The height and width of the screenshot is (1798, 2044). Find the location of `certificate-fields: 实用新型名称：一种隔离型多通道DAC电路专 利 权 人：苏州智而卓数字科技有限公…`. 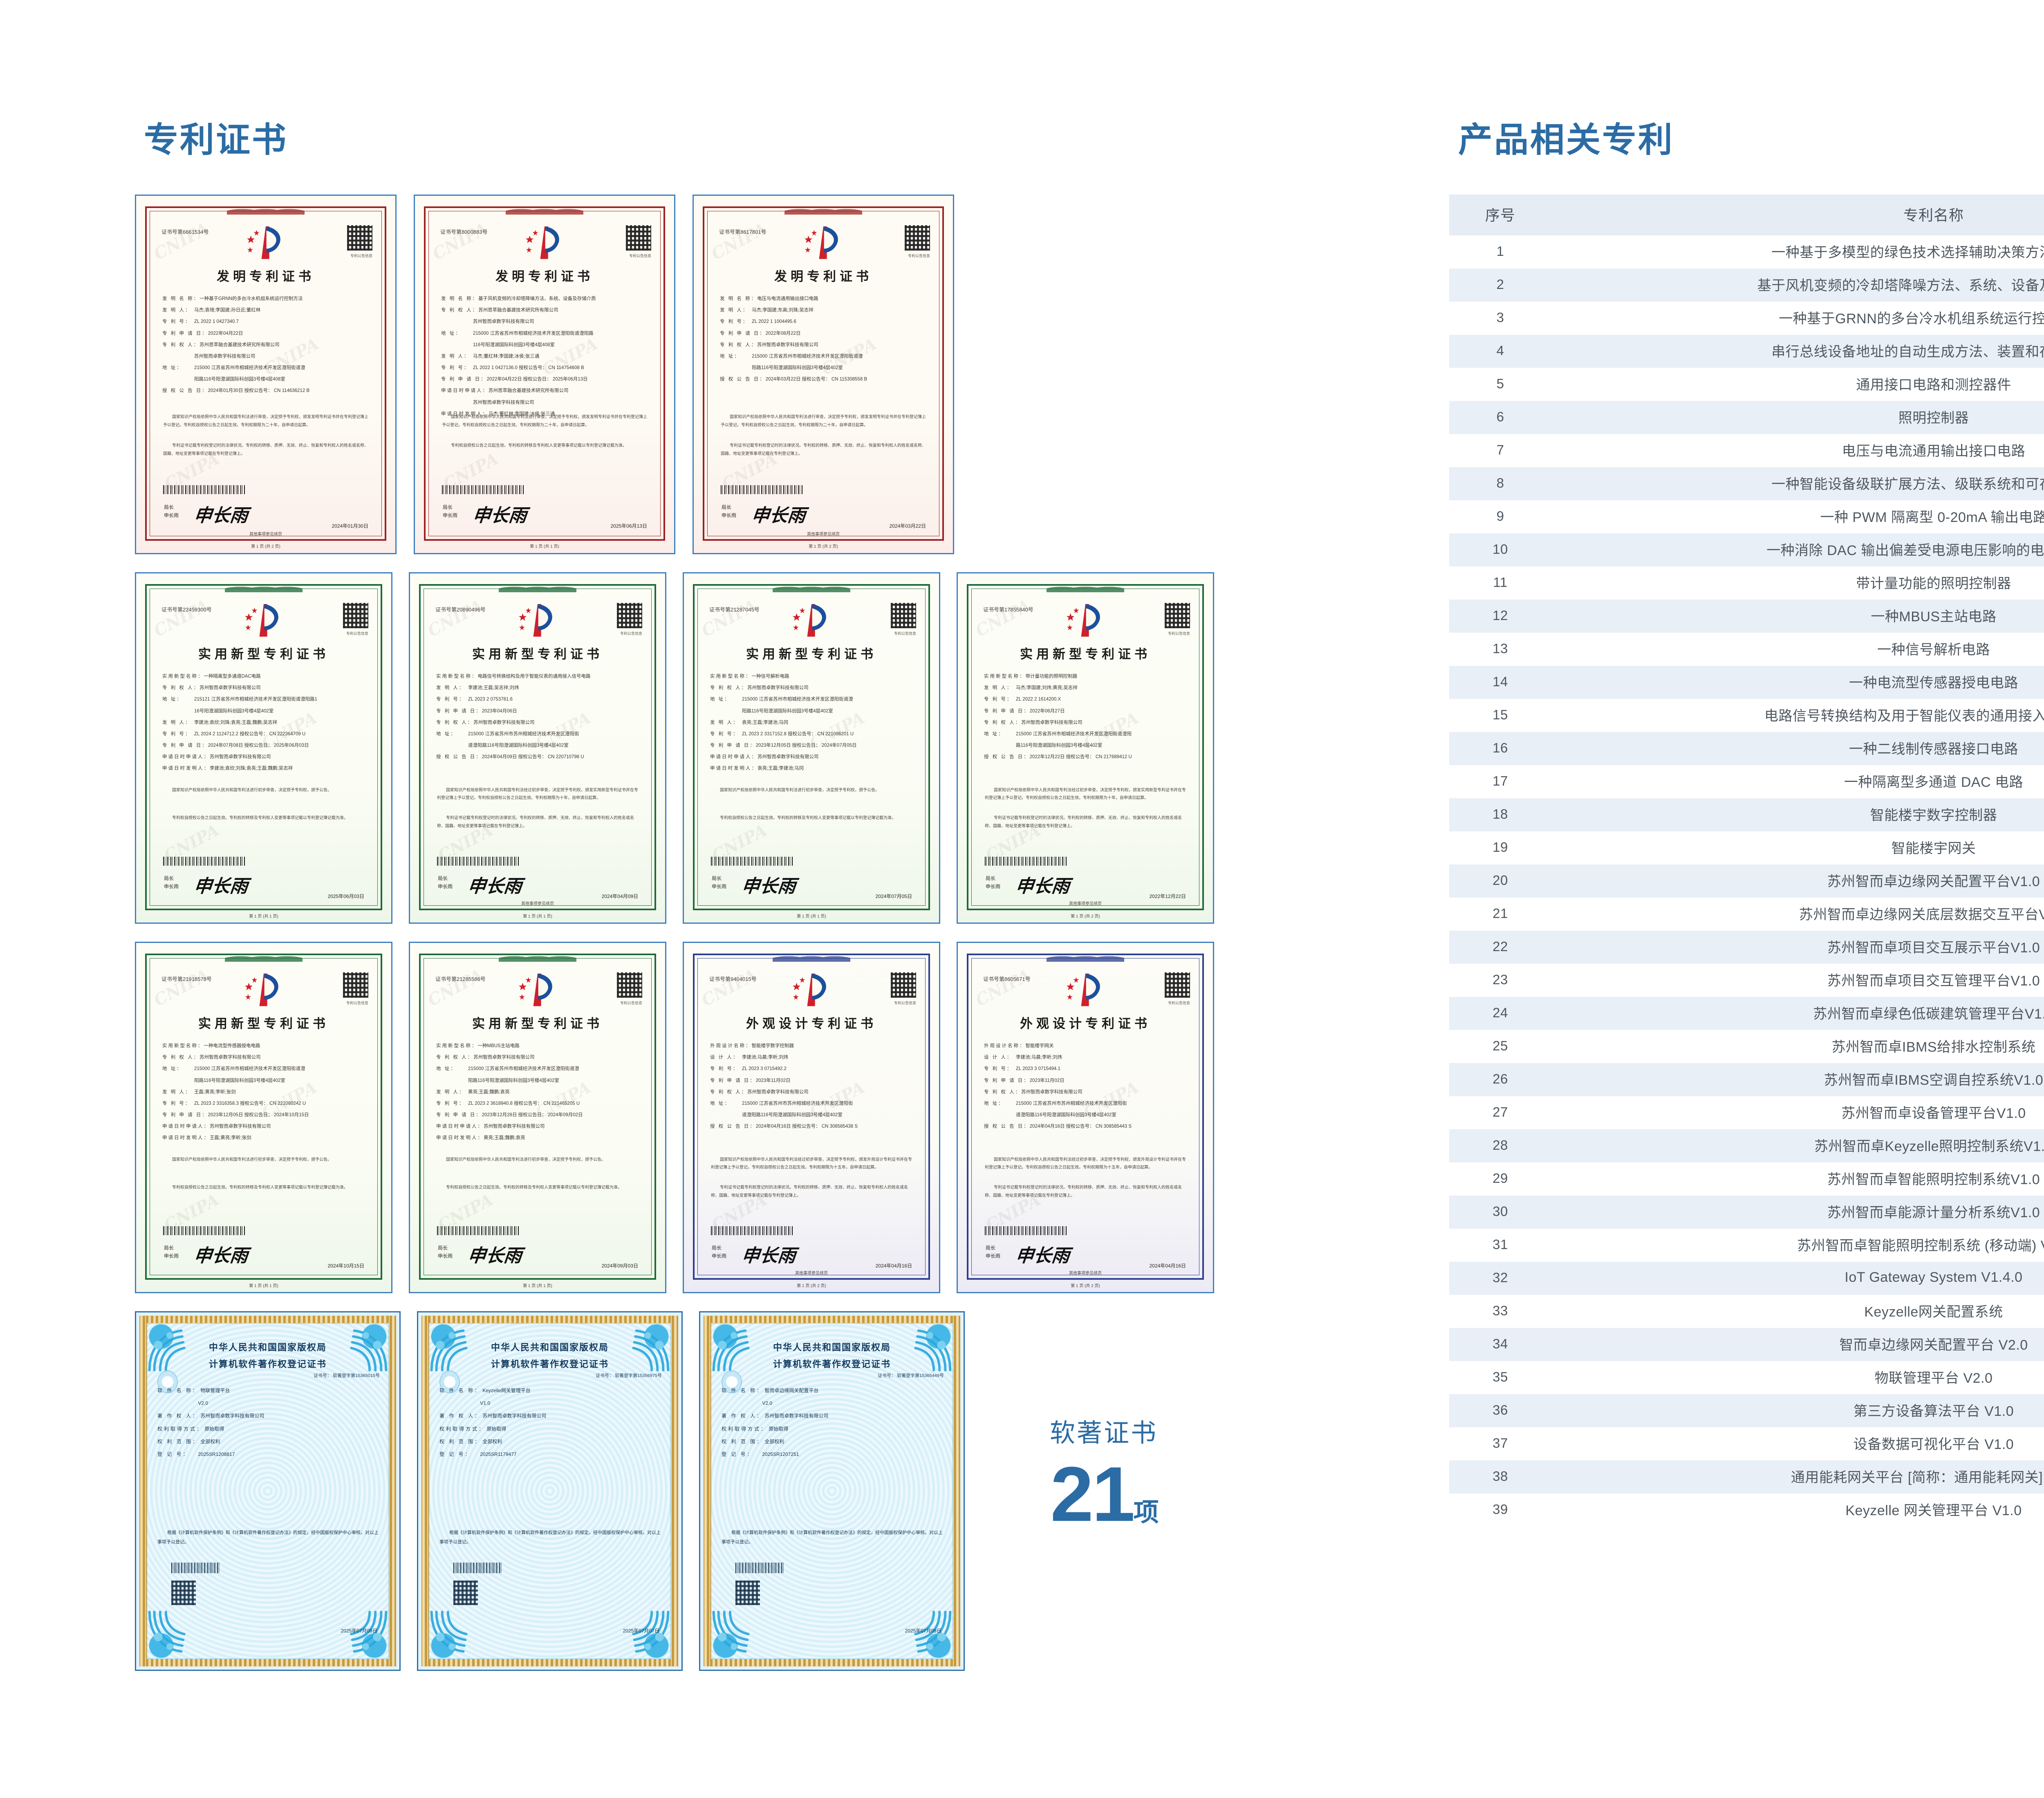

certificate-fields: 实用新型名称：一种隔离型多通道DAC电路专 利 权 人：苏州智而卓数字科技有限公… is located at coordinates (265, 723).